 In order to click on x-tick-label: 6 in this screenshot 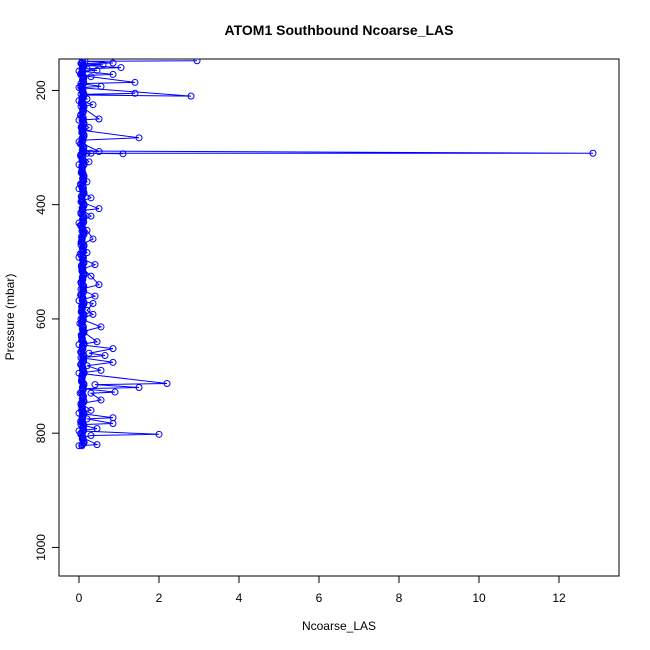, I will do `click(319, 598)`.